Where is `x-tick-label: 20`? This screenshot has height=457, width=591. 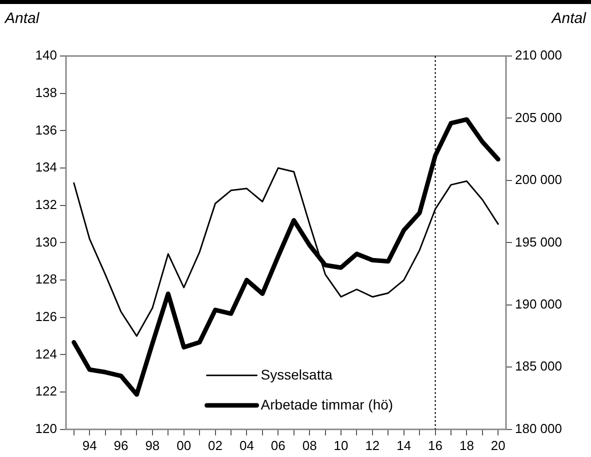 x-tick-label: 20 is located at coordinates (498, 445).